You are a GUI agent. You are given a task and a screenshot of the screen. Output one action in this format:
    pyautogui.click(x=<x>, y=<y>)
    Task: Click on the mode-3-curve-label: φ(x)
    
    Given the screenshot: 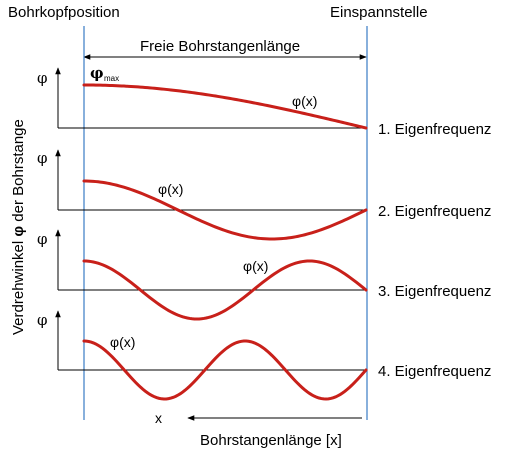 What is the action you would take?
    pyautogui.click(x=255, y=266)
    